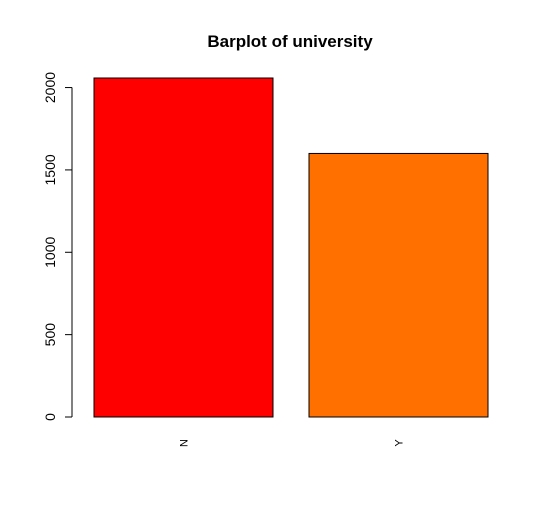 This screenshot has width=544, height=519. What do you see at coordinates (50, 87) in the screenshot?
I see `y-tick-label: 2000` at bounding box center [50, 87].